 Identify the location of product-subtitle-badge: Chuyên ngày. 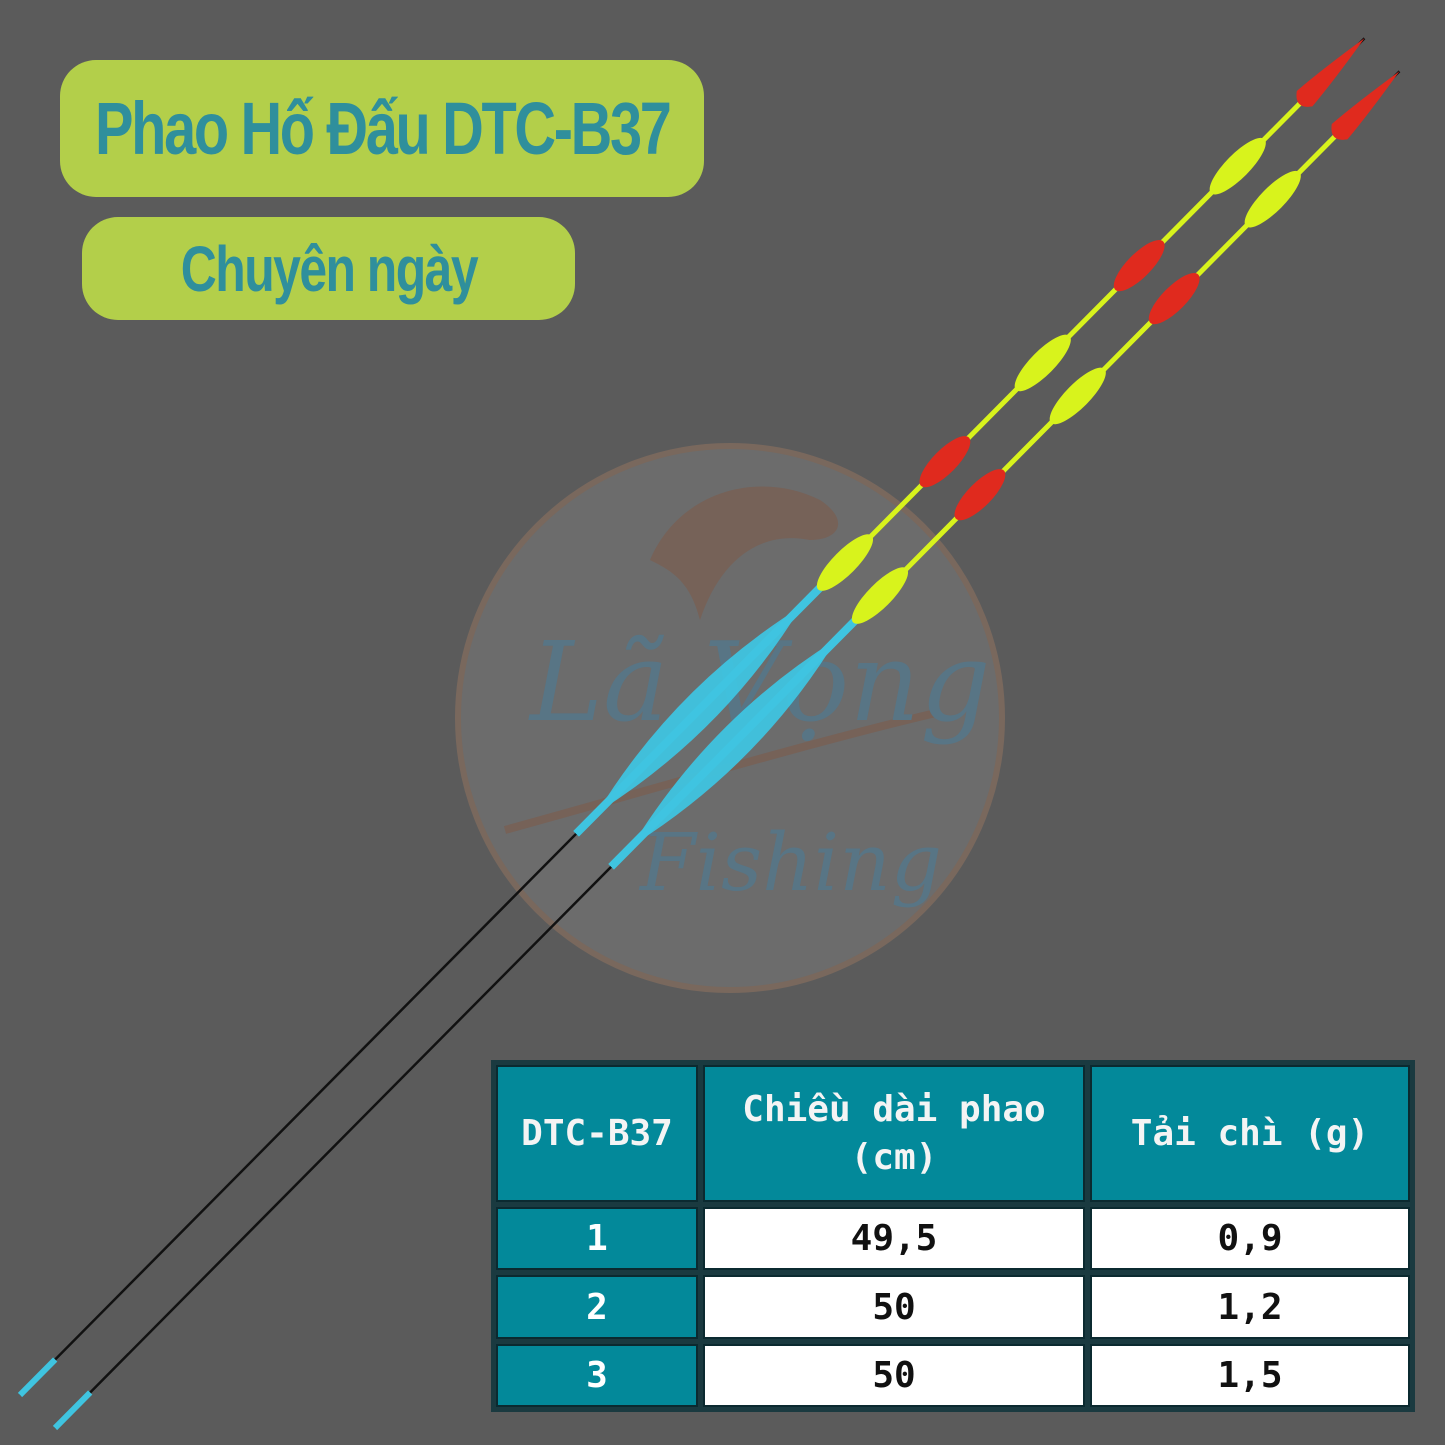
(328, 268).